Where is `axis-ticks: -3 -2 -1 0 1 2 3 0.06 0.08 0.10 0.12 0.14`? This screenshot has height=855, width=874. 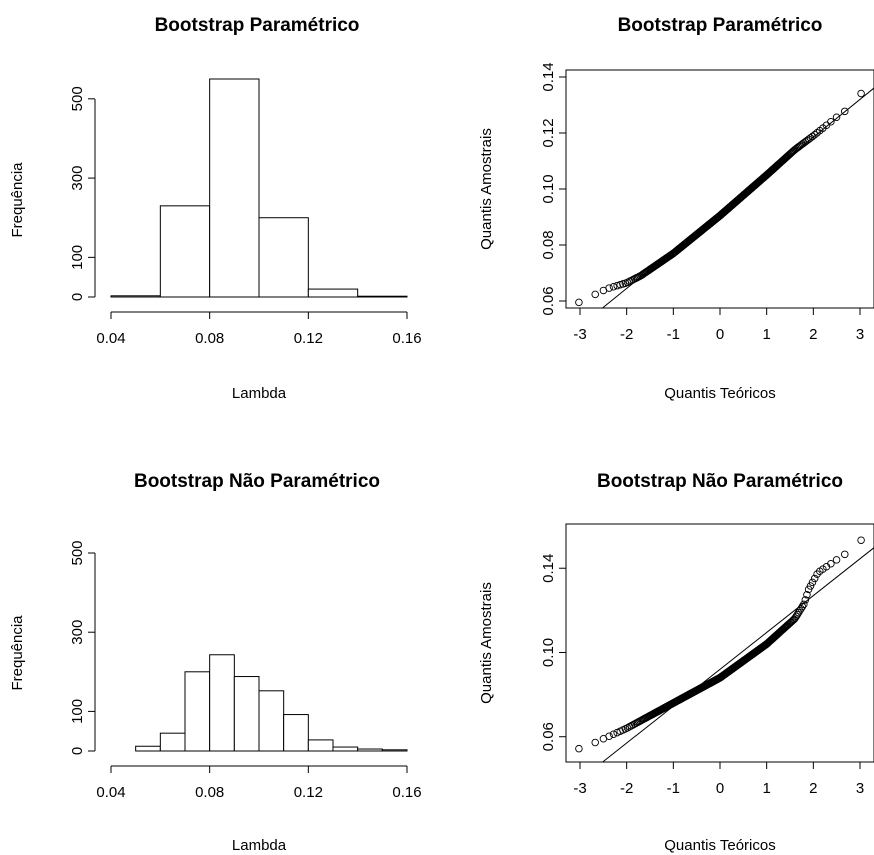
axis-ticks: -3 -2 -1 0 1 2 3 0.06 0.08 0.10 0.12 0.14 is located at coordinates (702, 202).